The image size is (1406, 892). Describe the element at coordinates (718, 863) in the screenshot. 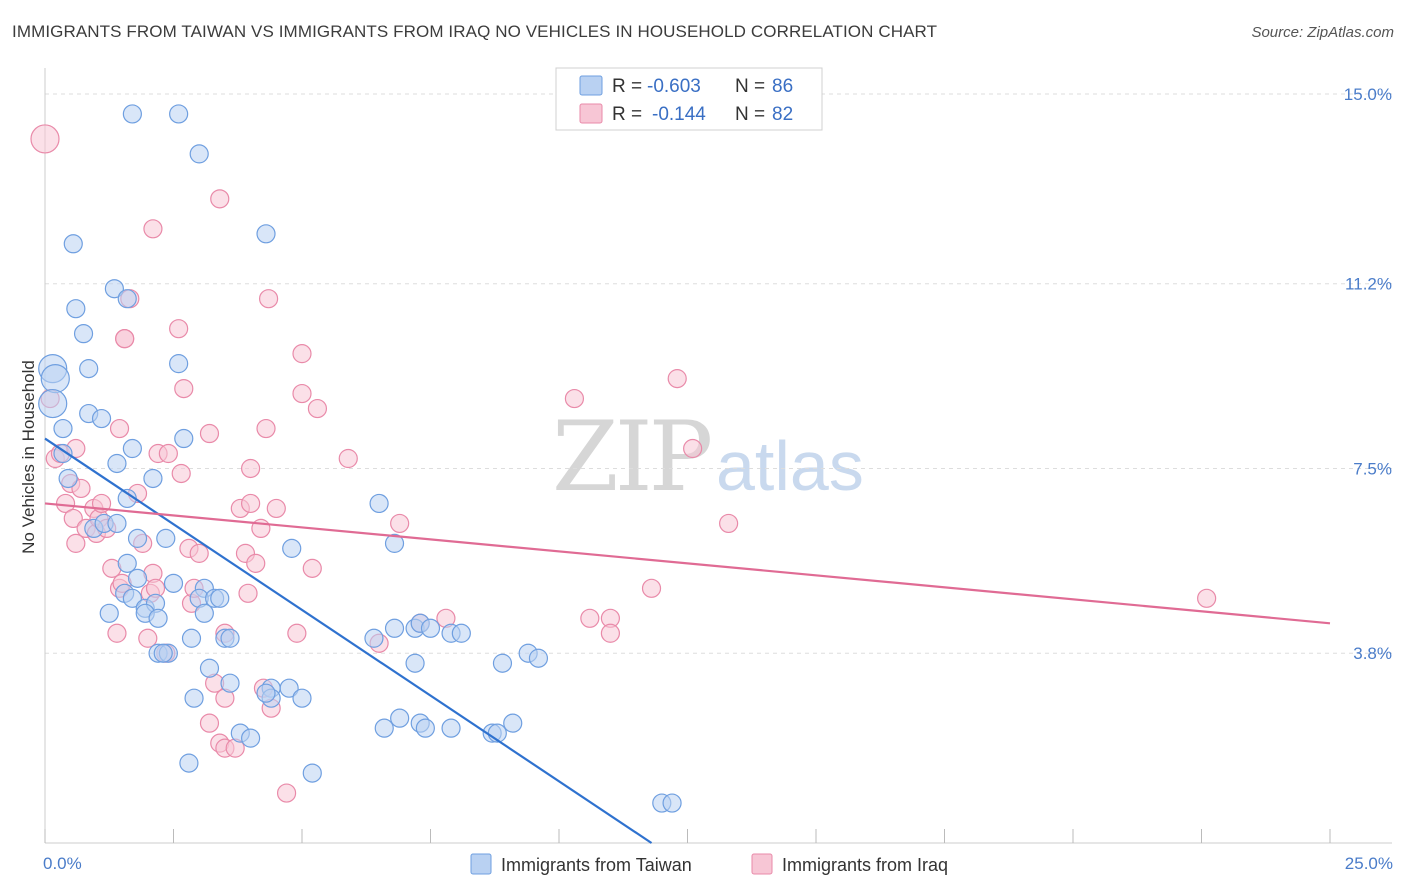

I see `x-tick-labels: 0.0% 25.0%` at that location.